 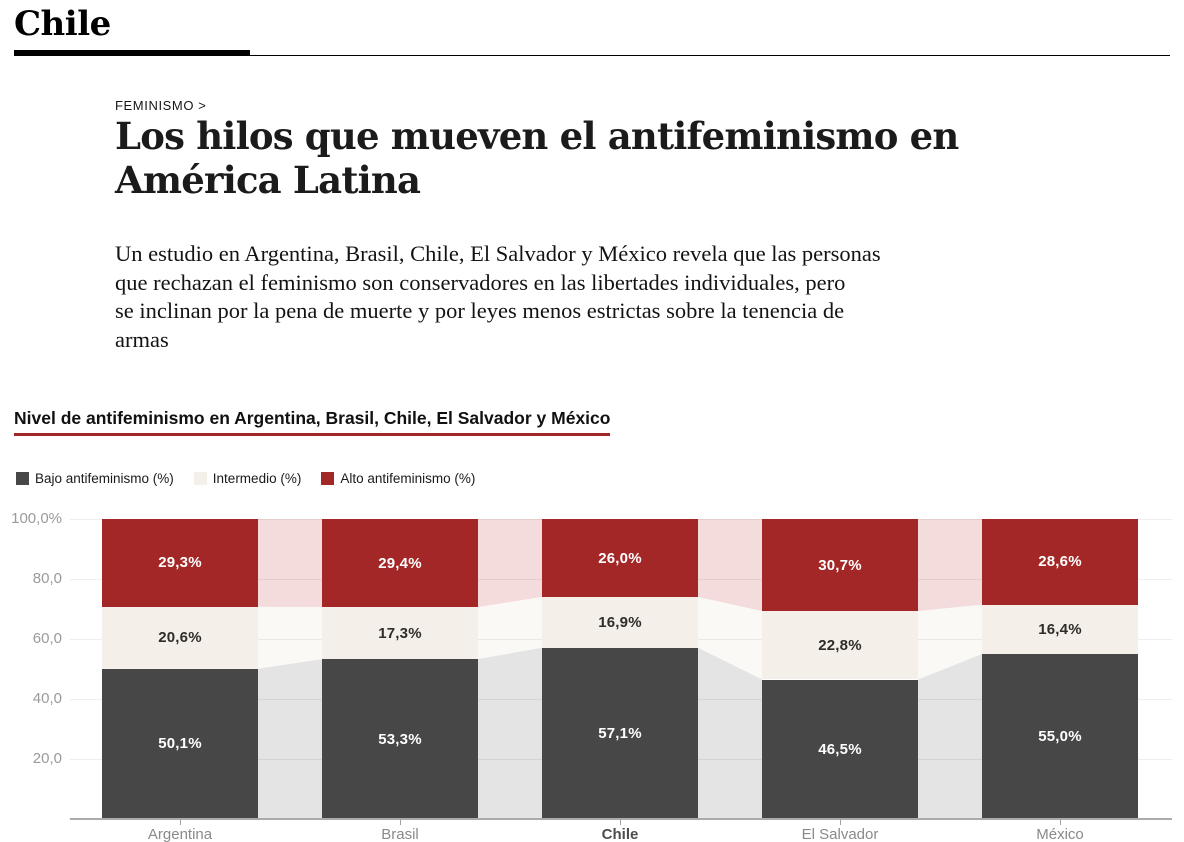 I want to click on legend-label-intermedio: Intermedio (%), so click(x=257, y=478).